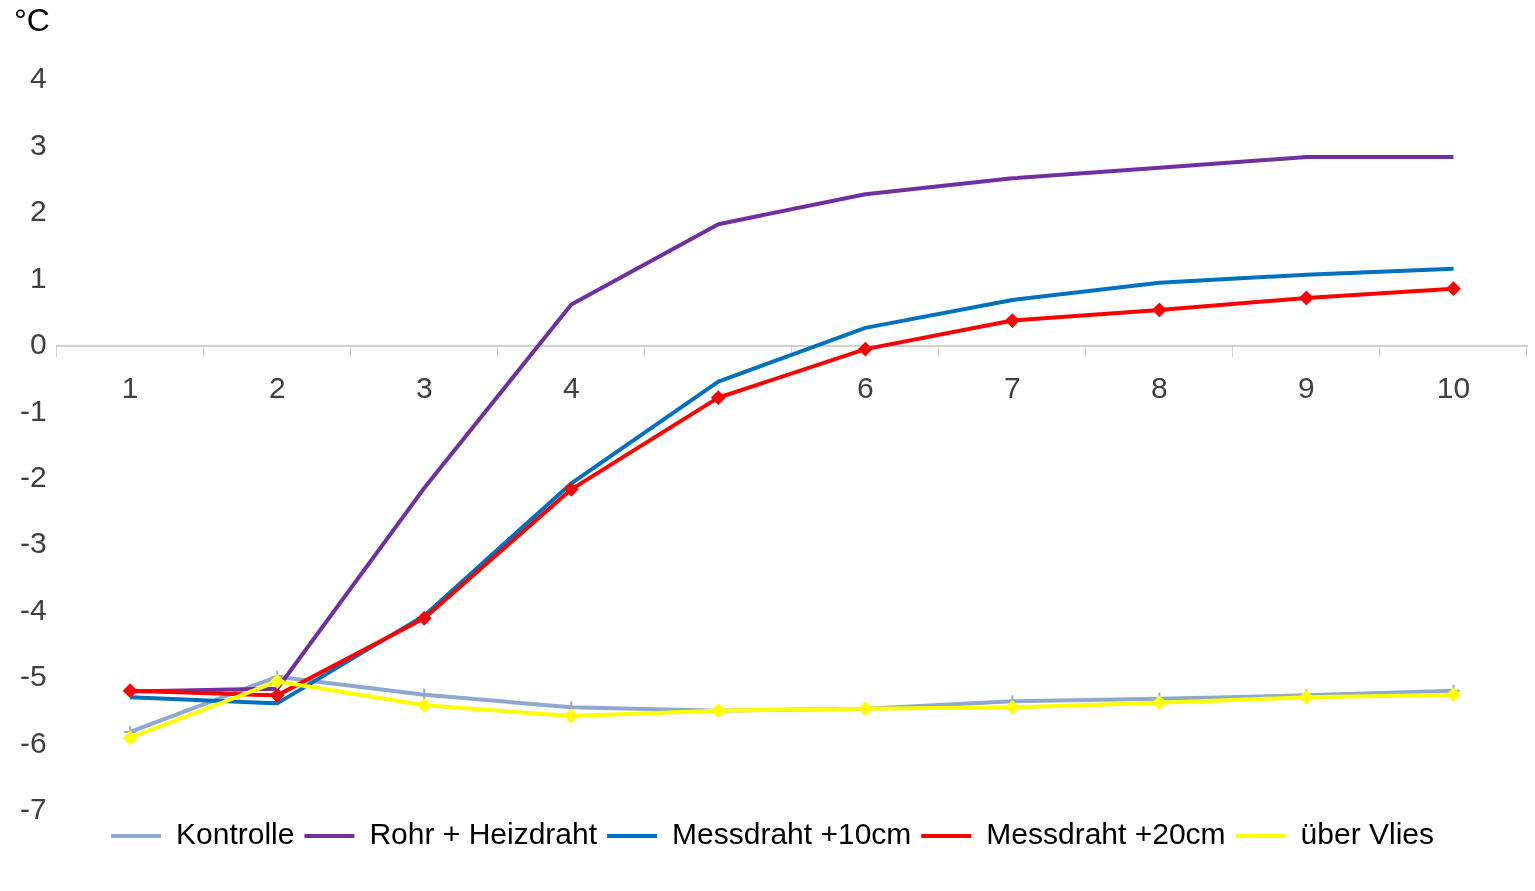 This screenshot has height=891, width=1535. Describe the element at coordinates (33, 543) in the screenshot. I see `y-tick-label: -3` at that location.